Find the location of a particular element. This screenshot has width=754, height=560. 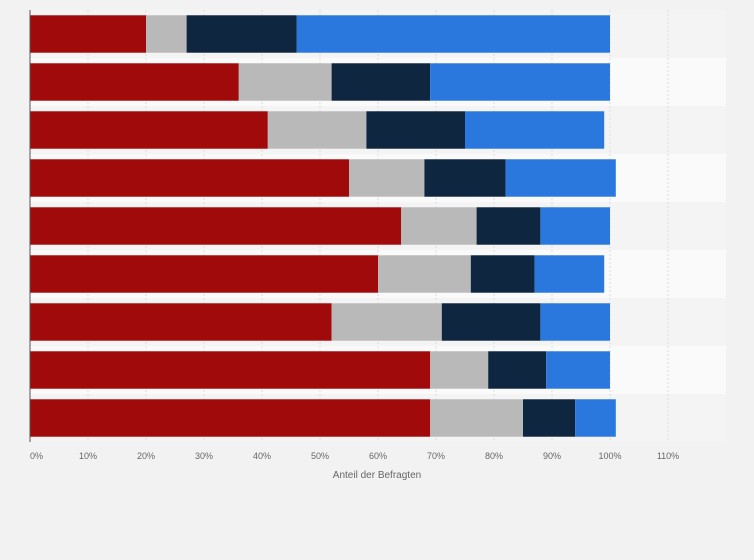

x-tick-label: 70% is located at coordinates (436, 456).